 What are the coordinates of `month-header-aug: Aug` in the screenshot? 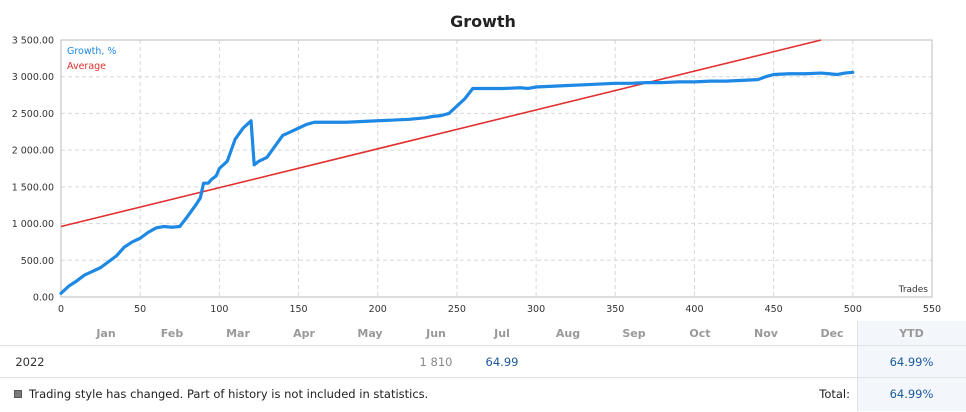 It's located at (568, 333).